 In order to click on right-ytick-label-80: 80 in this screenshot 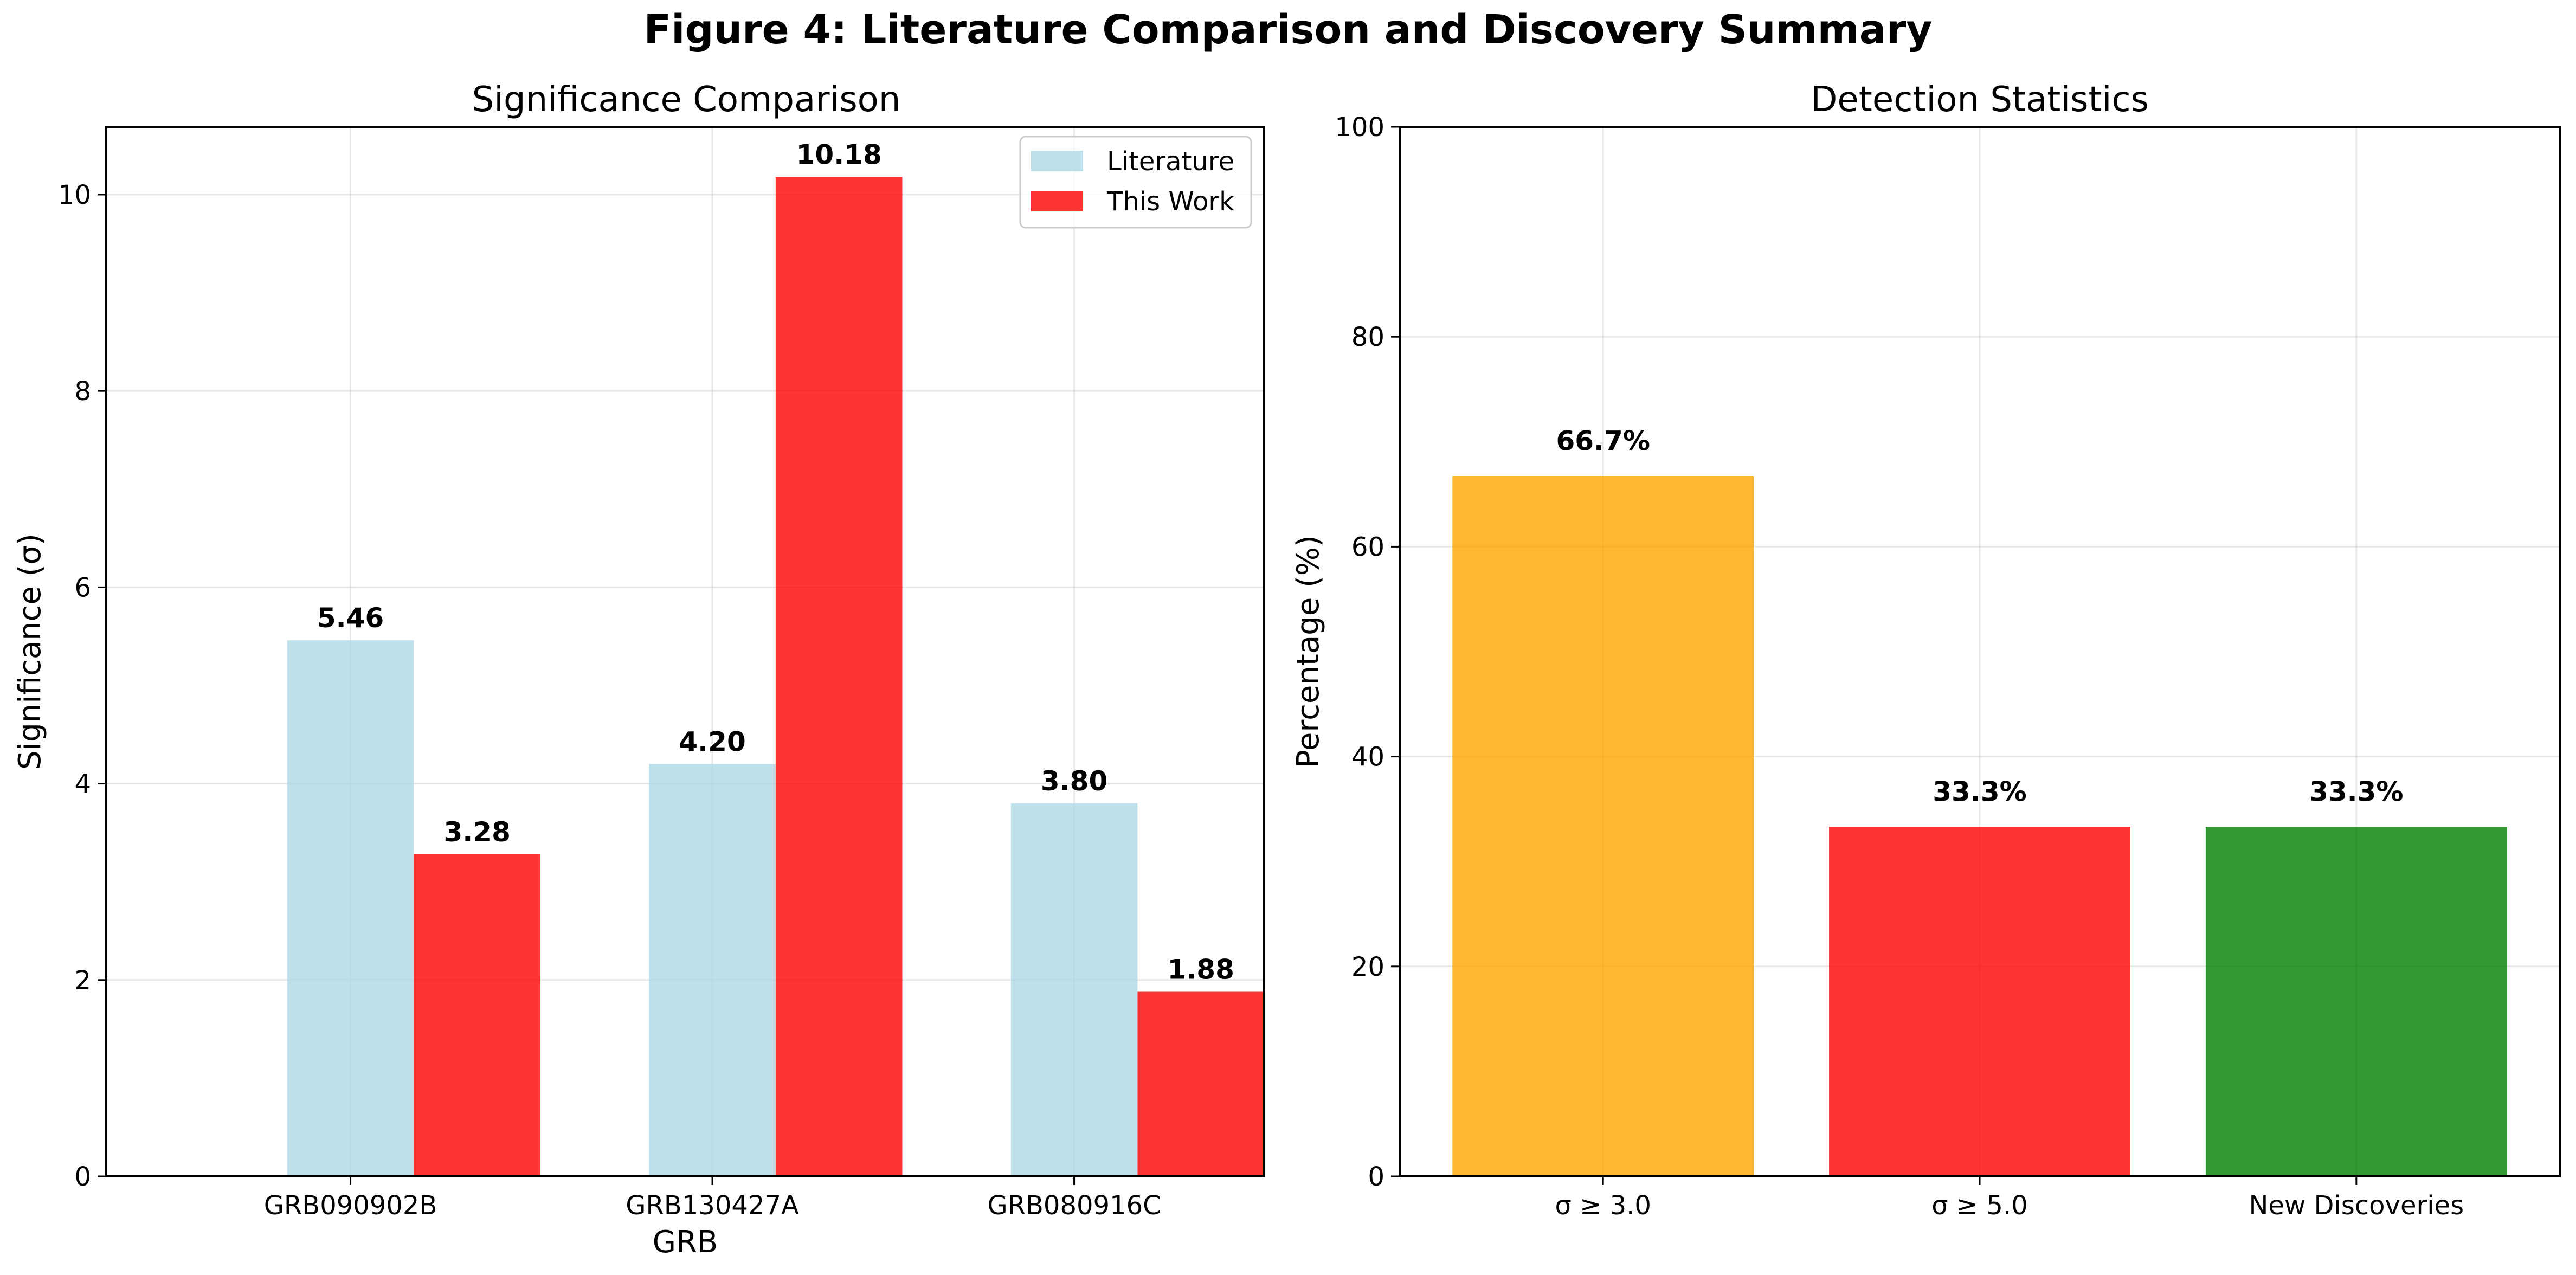, I will do `click(1367, 337)`.